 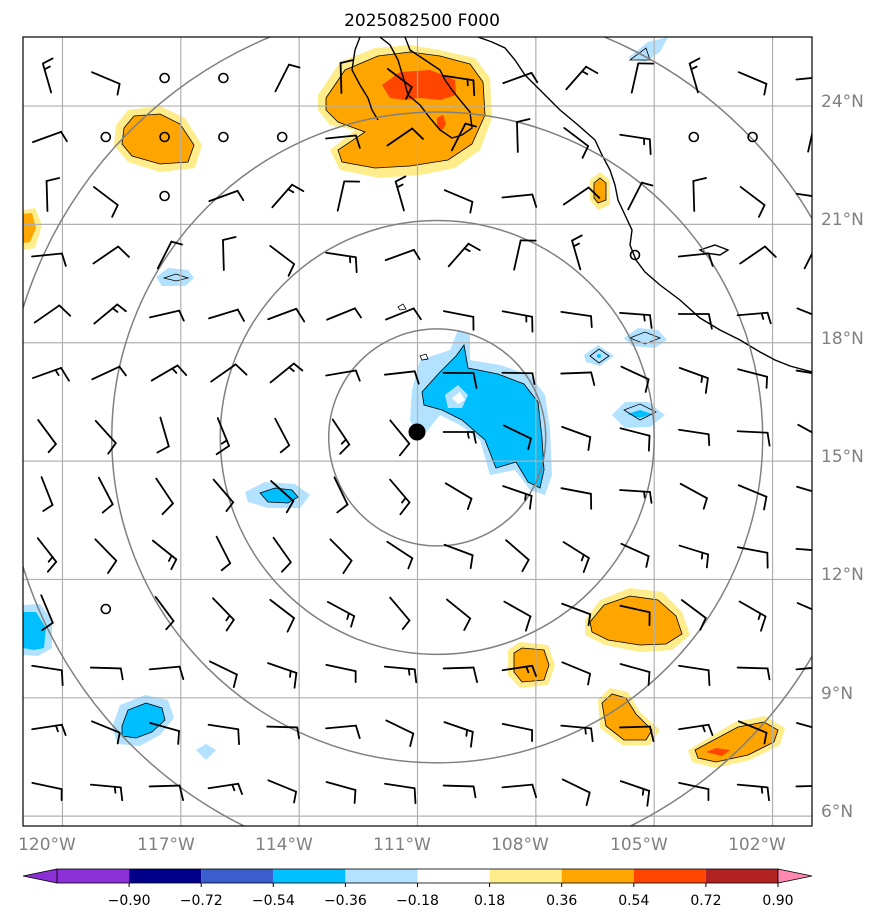 What do you see at coordinates (417, 901) in the screenshot?
I see `colorbar-tick-label: −0.18` at bounding box center [417, 901].